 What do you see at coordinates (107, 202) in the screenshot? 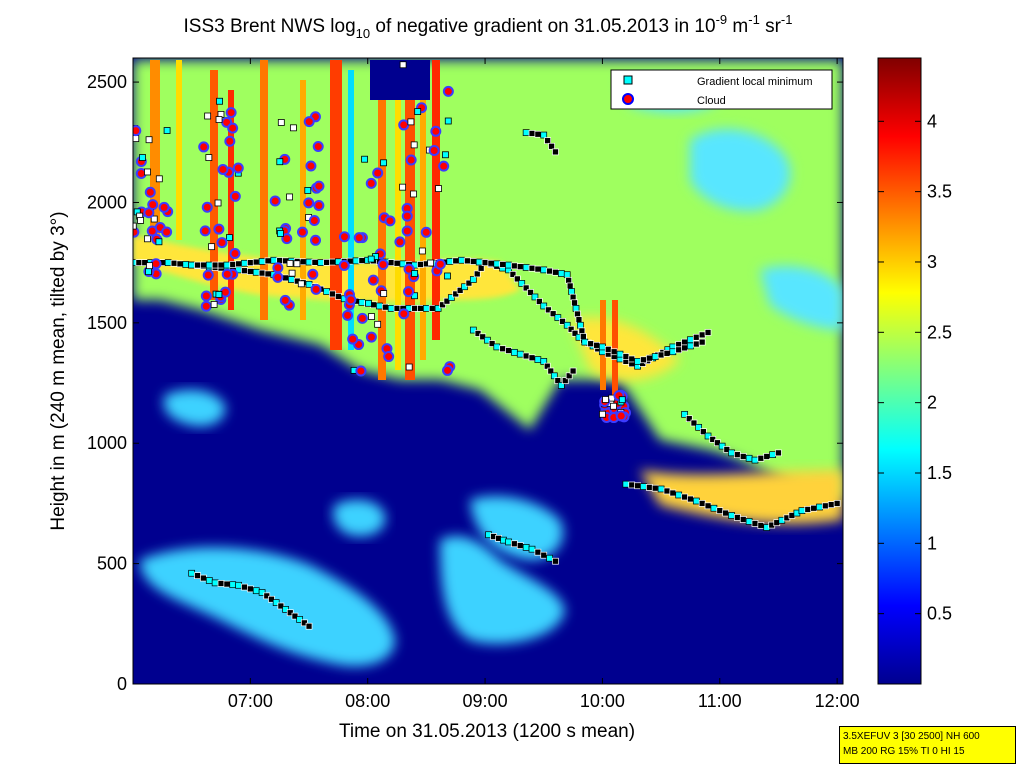
I see `y-tick-label: 2000` at bounding box center [107, 202].